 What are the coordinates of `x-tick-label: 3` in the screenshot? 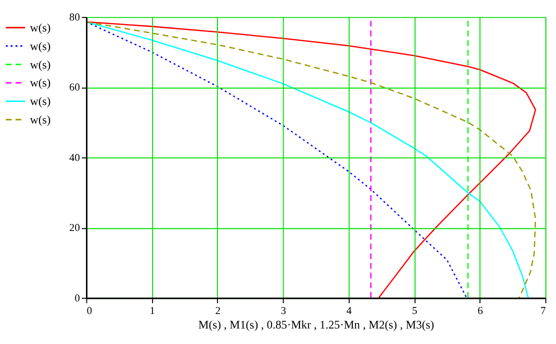 It's located at (283, 311).